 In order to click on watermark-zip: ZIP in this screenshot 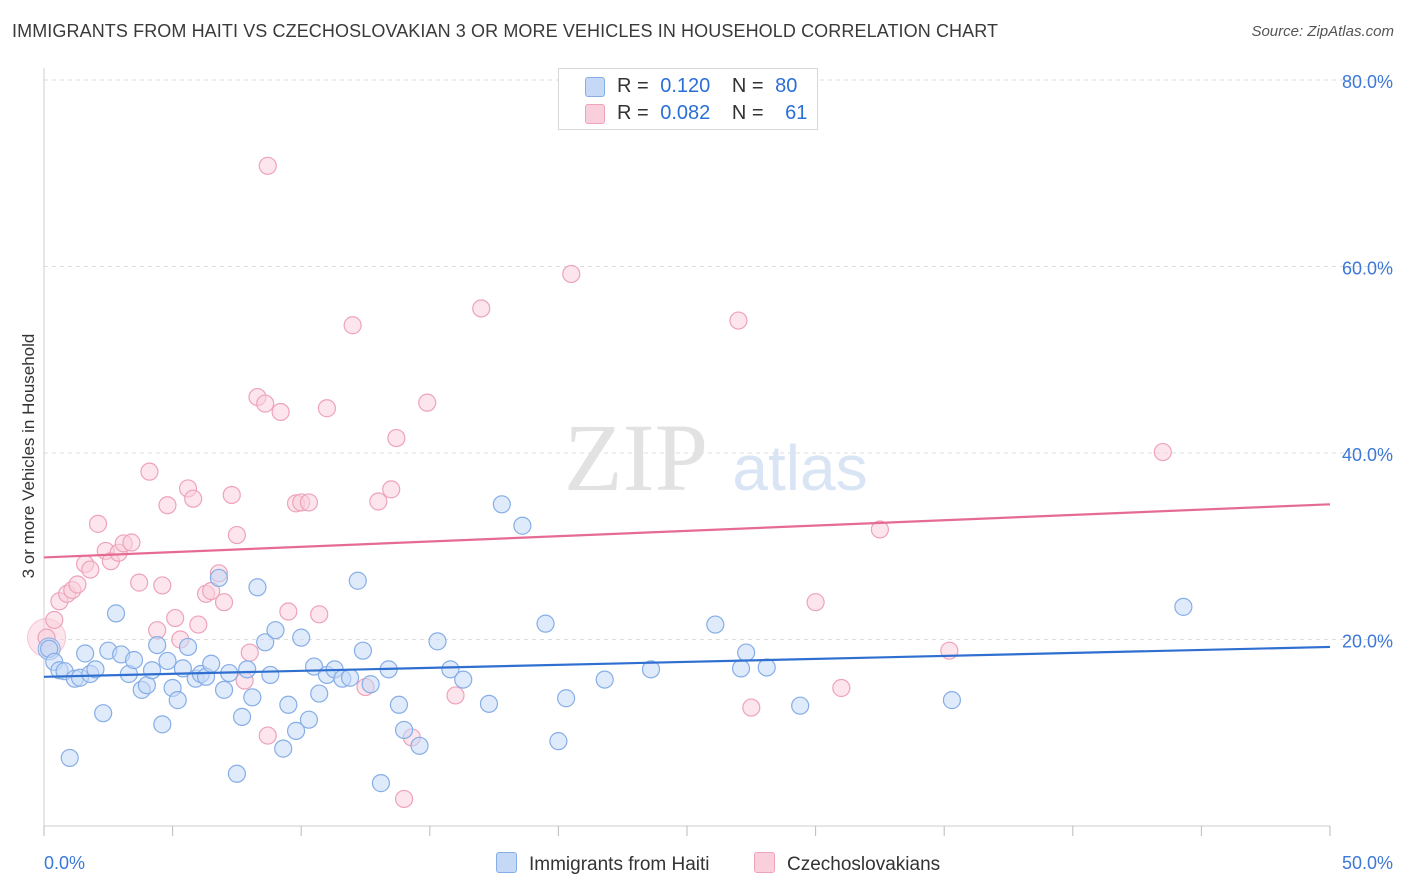, I will do `click(636, 457)`.